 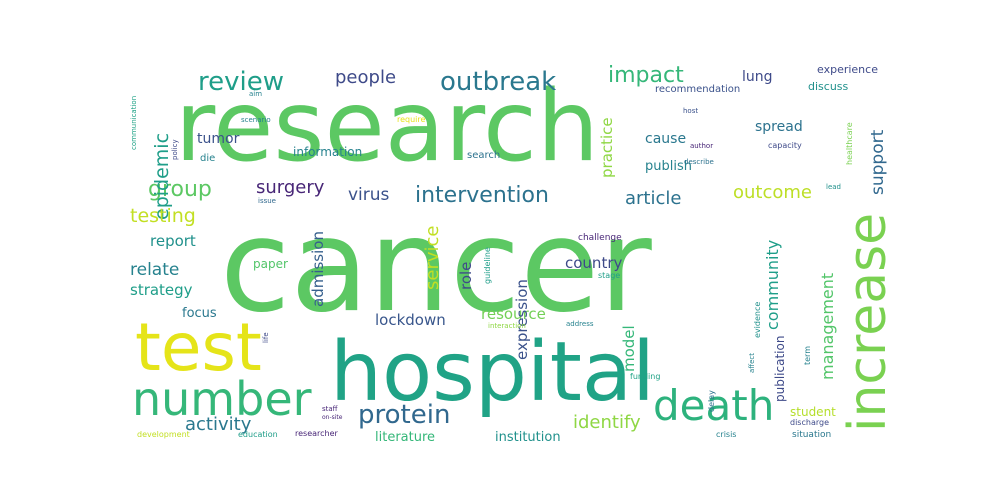 I want to click on word-cancer: cancer, so click(x=436, y=266).